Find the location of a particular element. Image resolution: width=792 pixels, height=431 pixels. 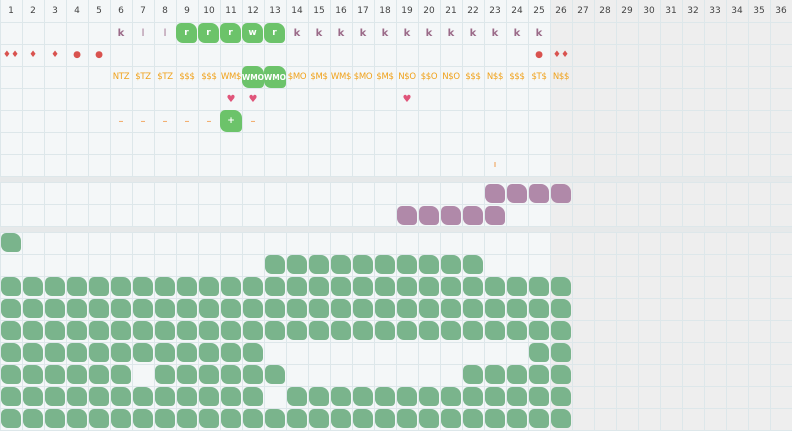

column-header-21: 21 is located at coordinates (451, 11).